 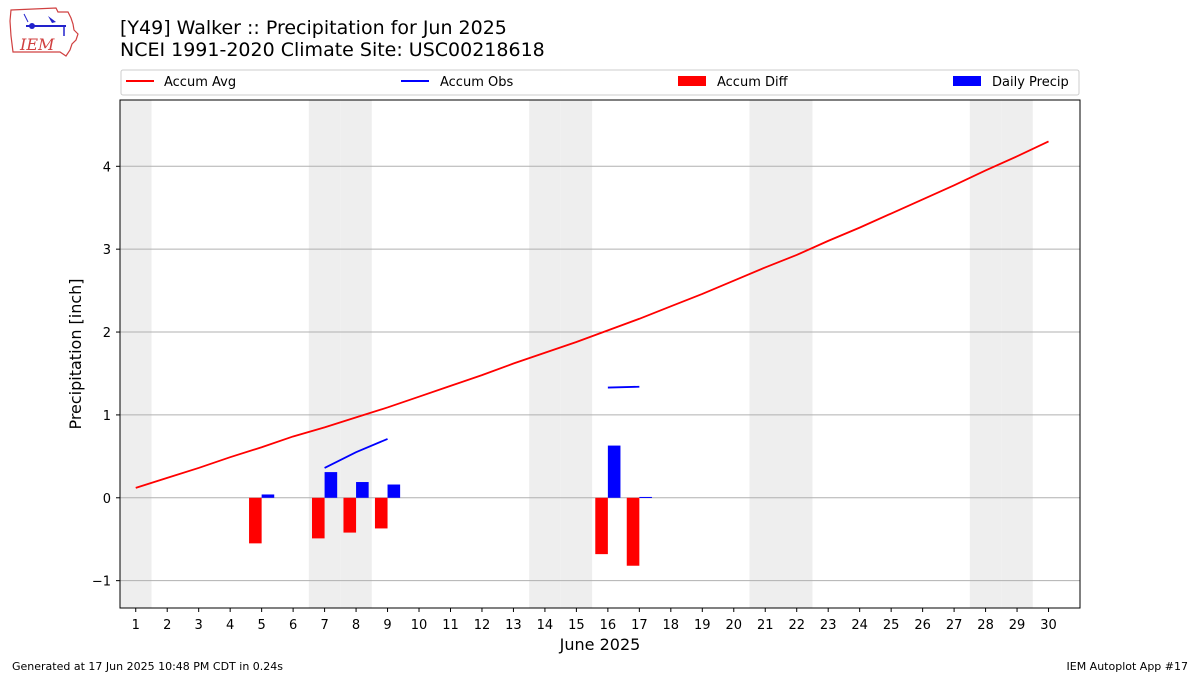 What do you see at coordinates (639, 625) in the screenshot?
I see `x-tick-label-17: 17` at bounding box center [639, 625].